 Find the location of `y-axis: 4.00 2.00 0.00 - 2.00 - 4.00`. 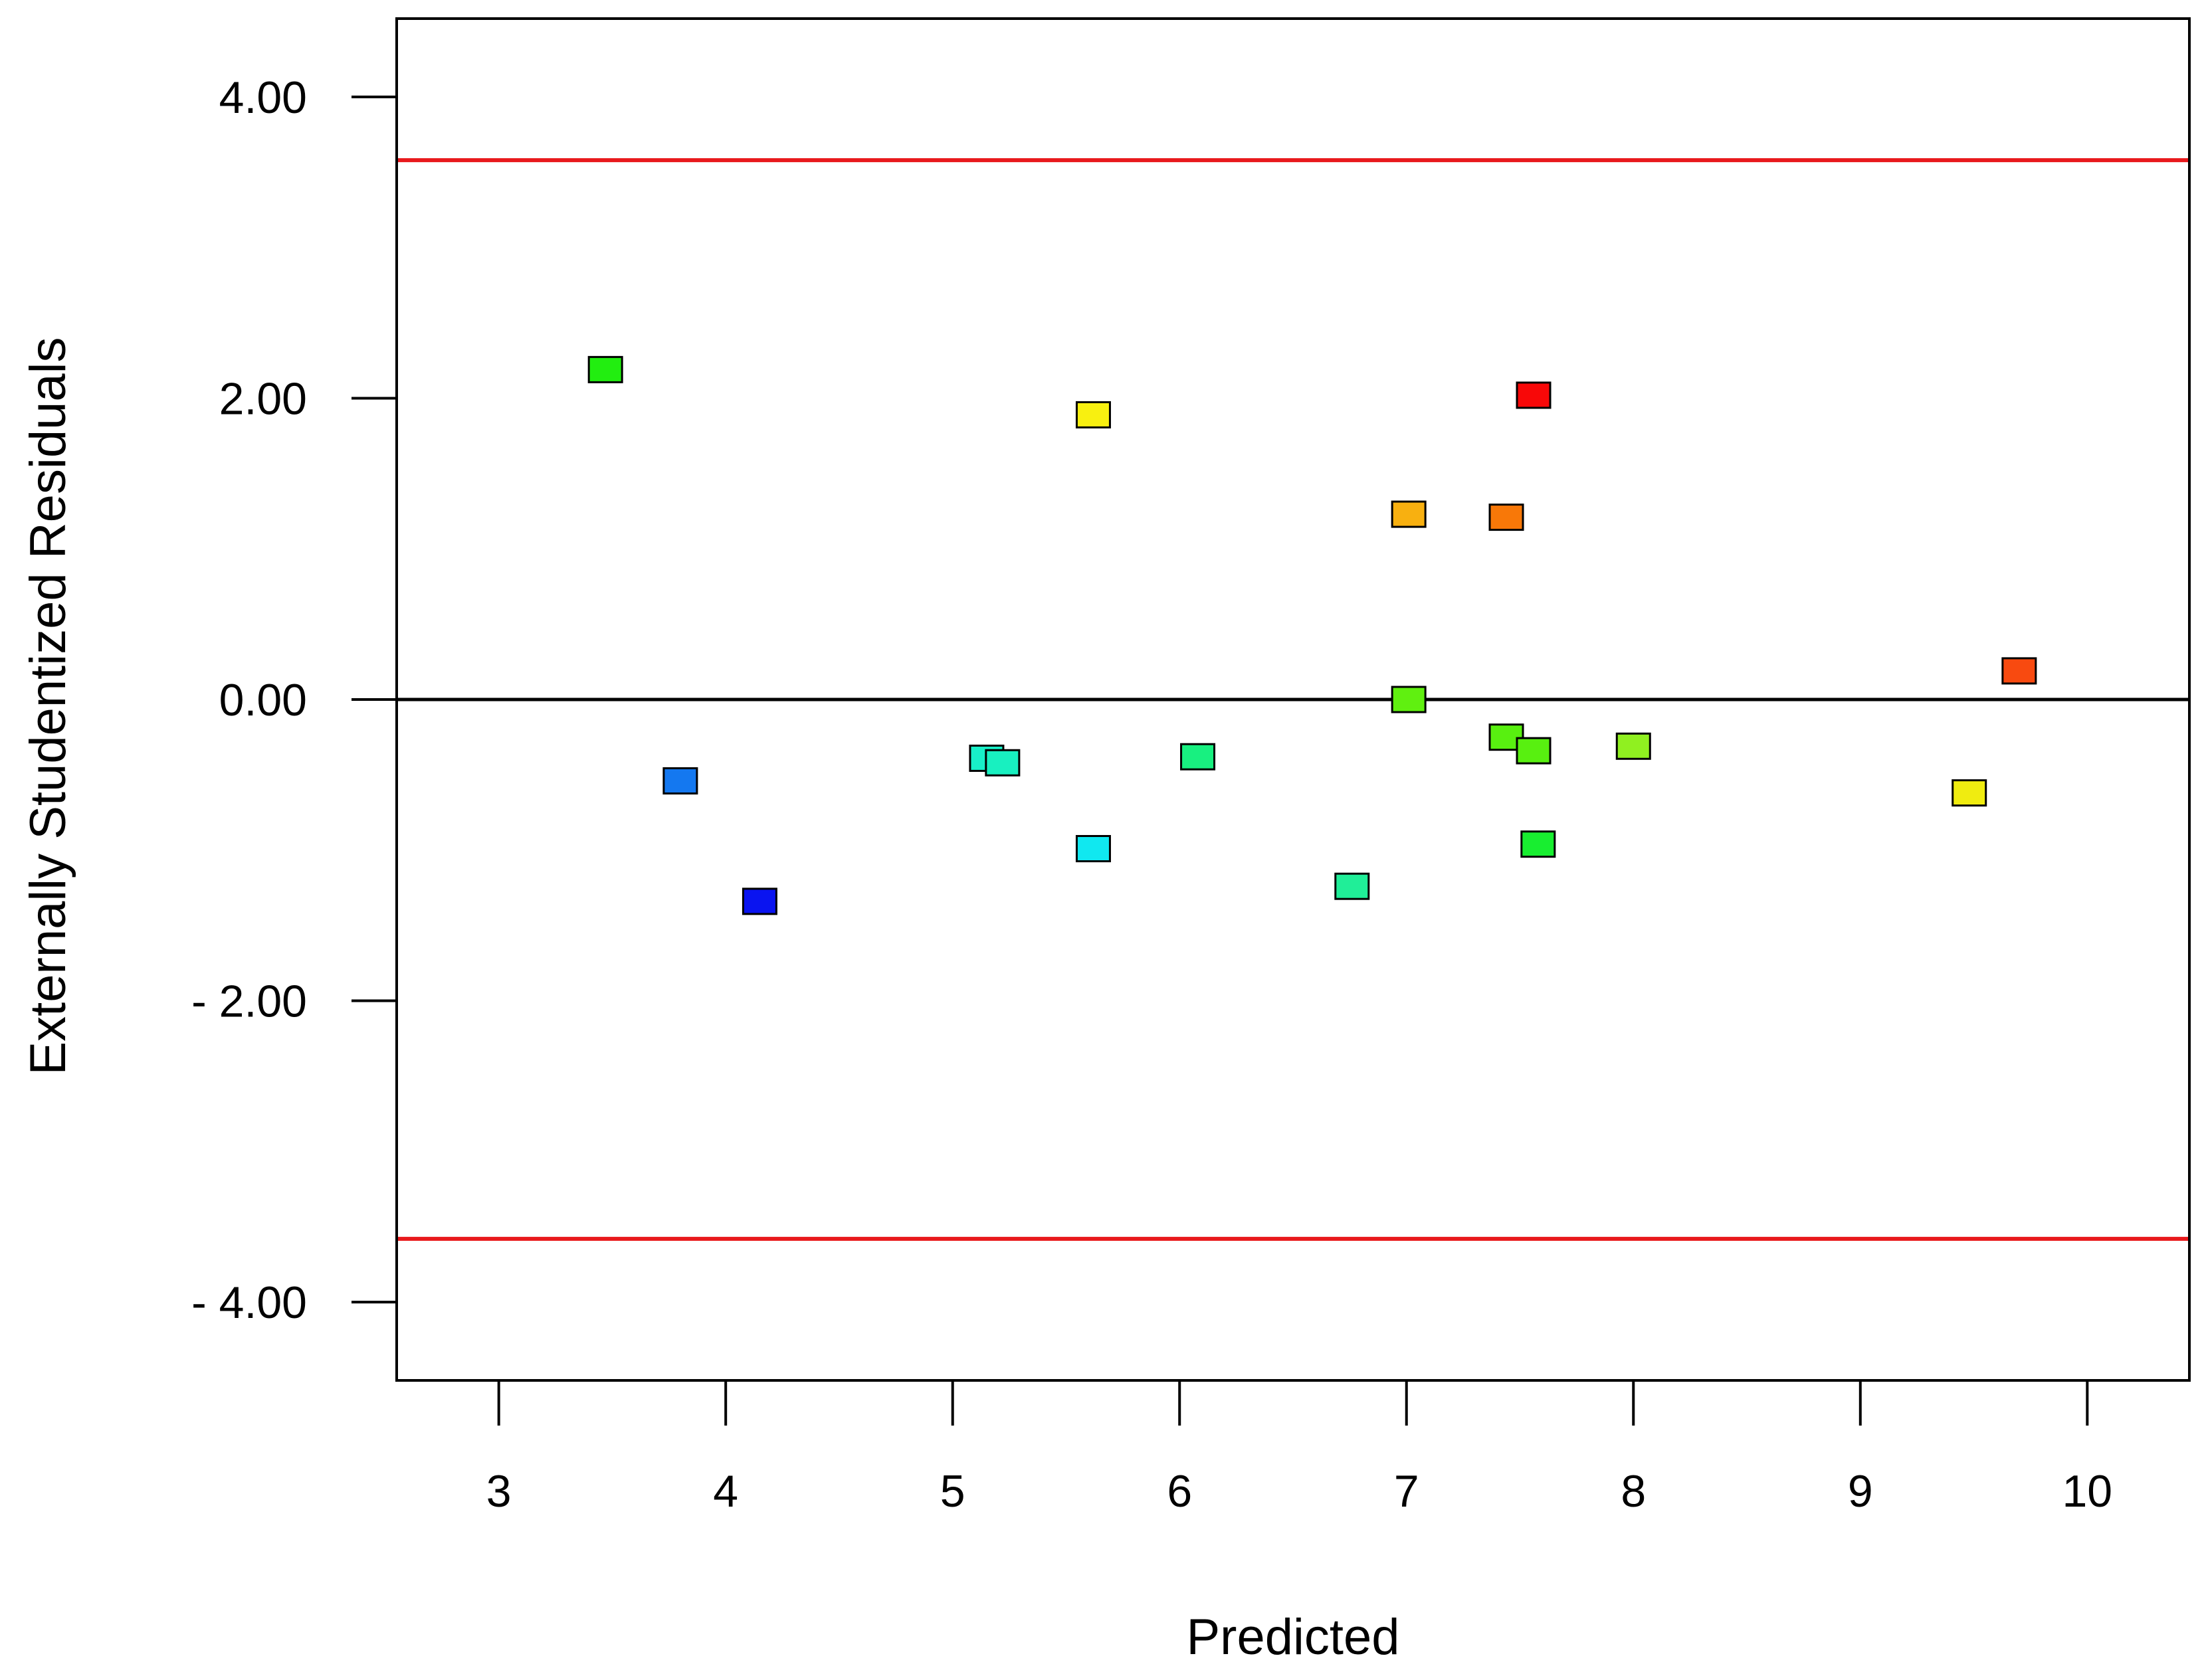

y-axis: 4.00 2.00 0.00 - 2.00 - 4.00 is located at coordinates (294, 700).